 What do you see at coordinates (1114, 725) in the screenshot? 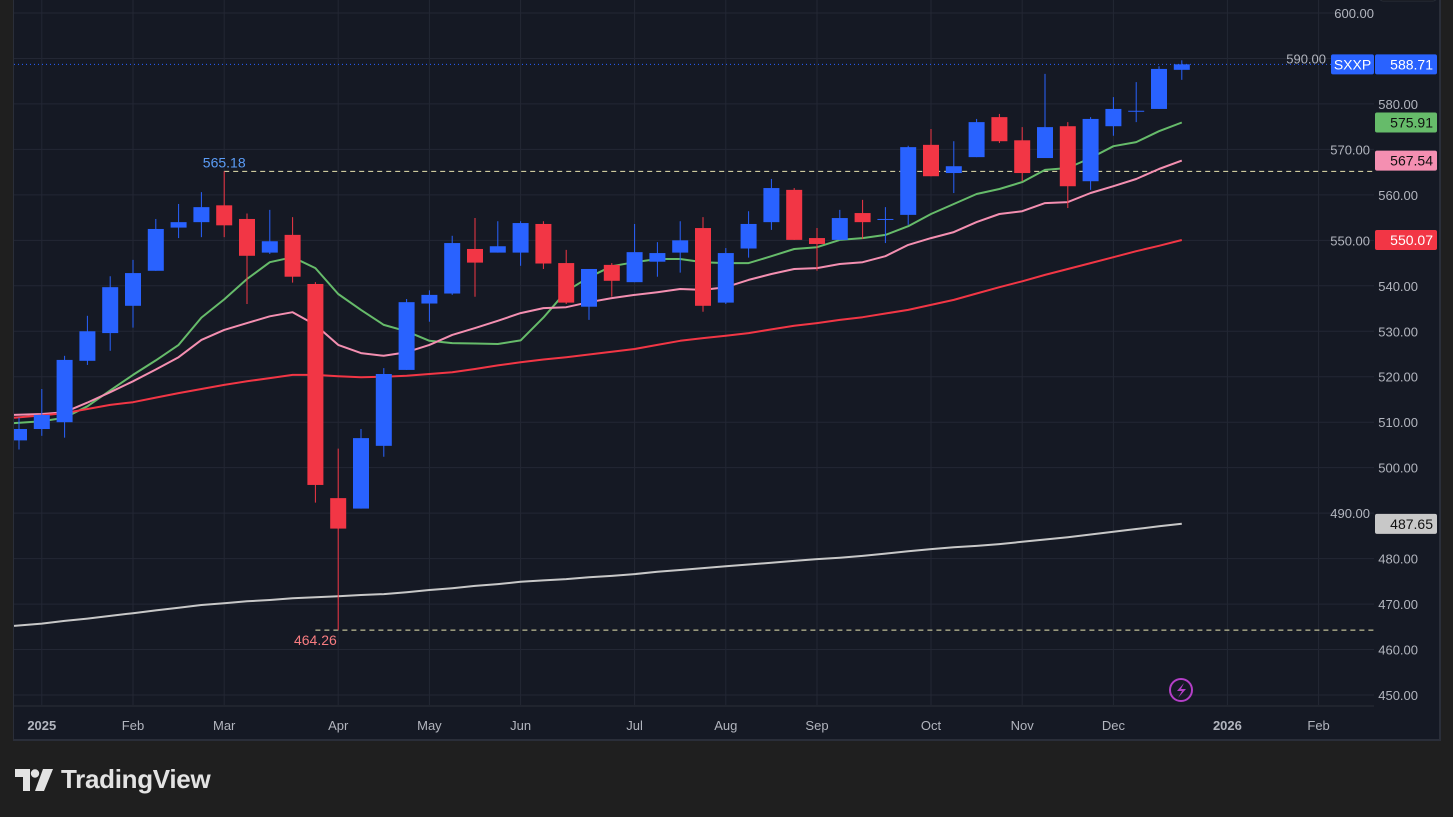
I see `x-tick-label: Dec` at bounding box center [1114, 725].